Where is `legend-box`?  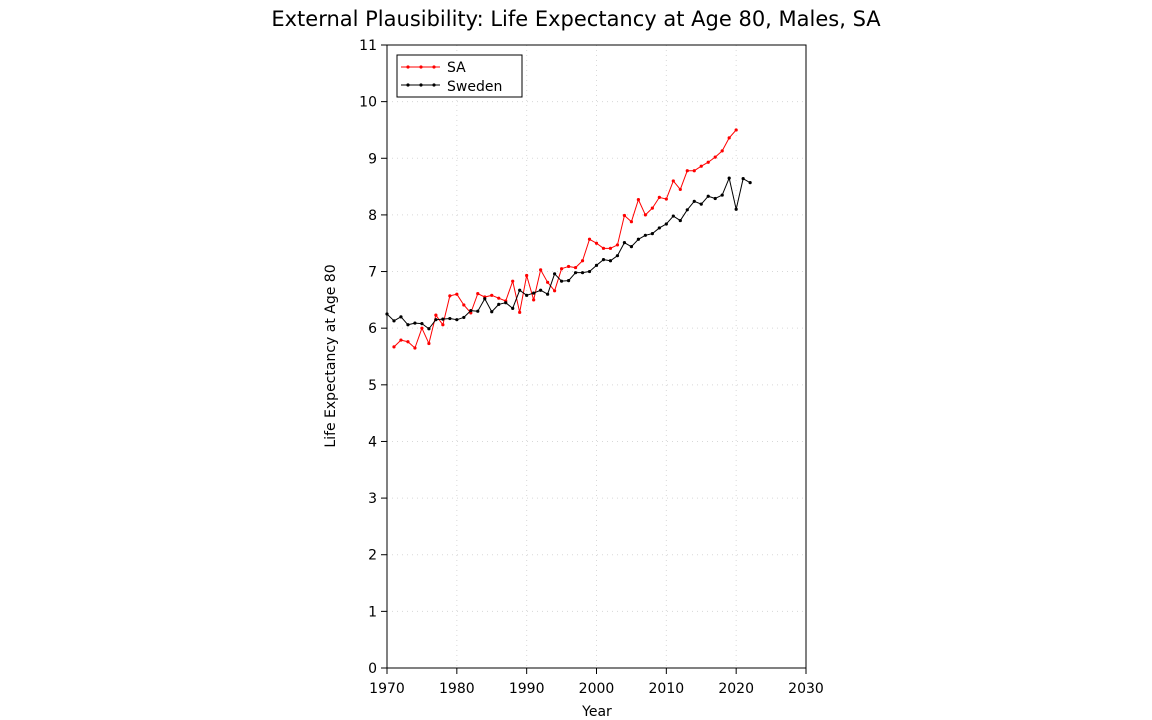
legend-box is located at coordinates (459, 76).